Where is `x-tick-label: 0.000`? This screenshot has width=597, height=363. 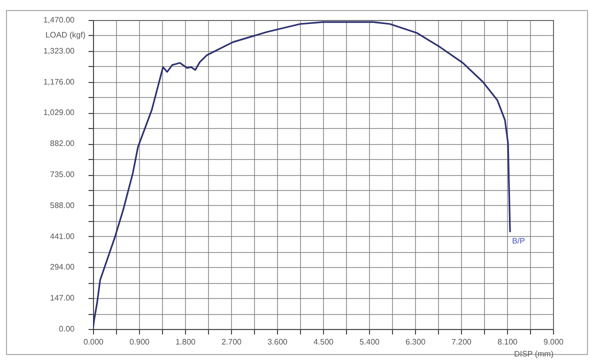 x-tick-label: 0.000 is located at coordinates (93, 342).